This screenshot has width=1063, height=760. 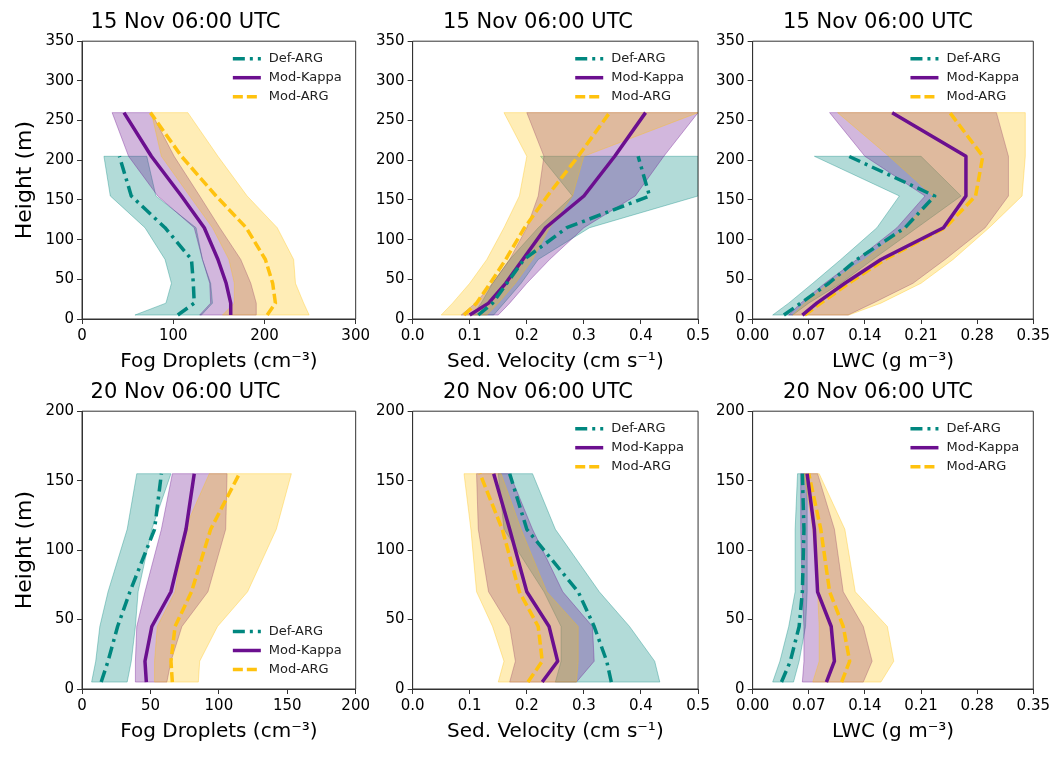 I want to click on x-tick-label: 300, so click(x=356, y=334).